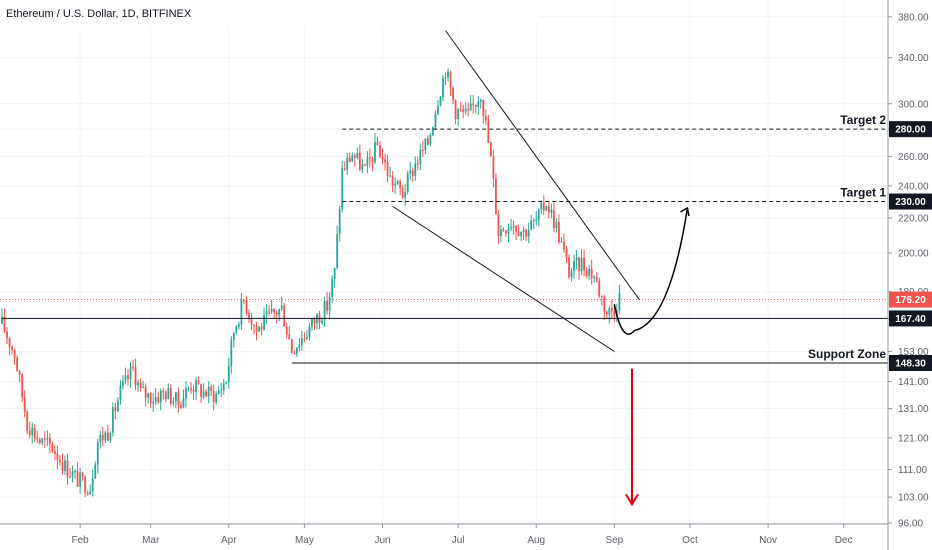  What do you see at coordinates (651, 356) in the screenshot?
I see `projection-arrows` at bounding box center [651, 356].